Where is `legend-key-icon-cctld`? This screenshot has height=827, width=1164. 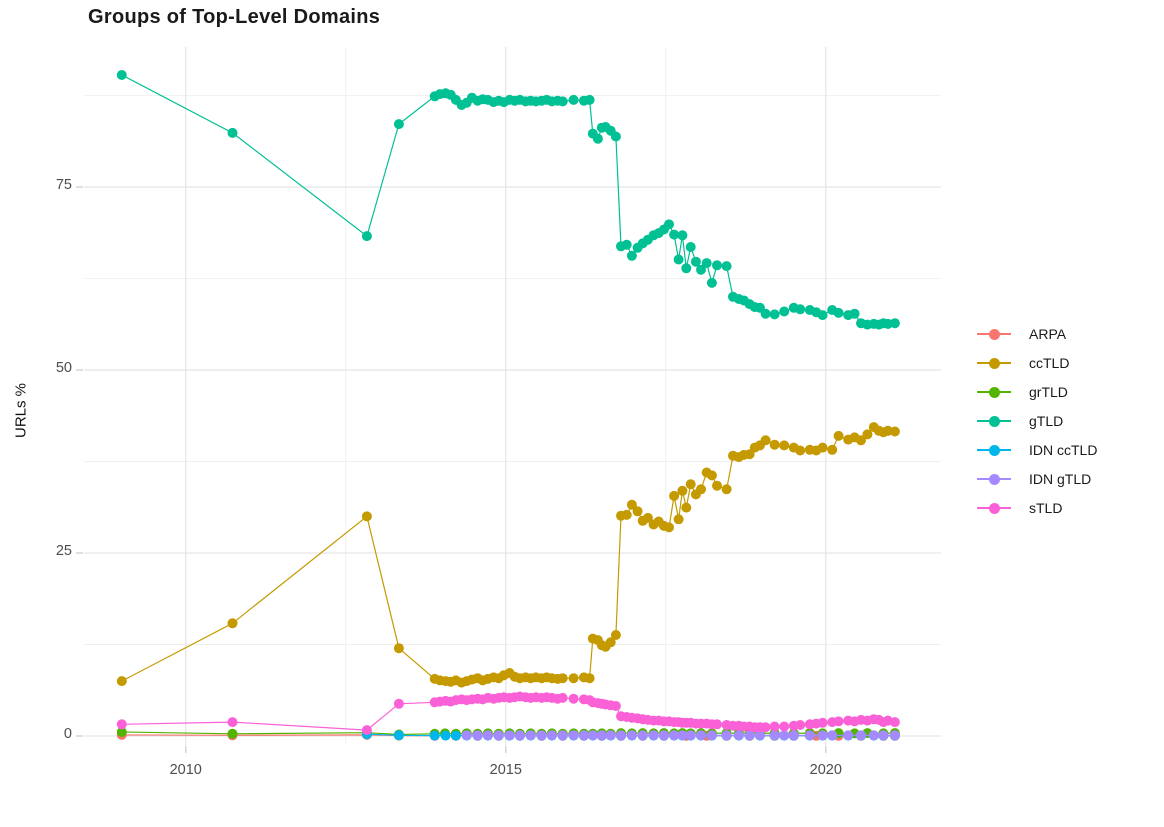
legend-key-icon-cctld is located at coordinates (994, 363).